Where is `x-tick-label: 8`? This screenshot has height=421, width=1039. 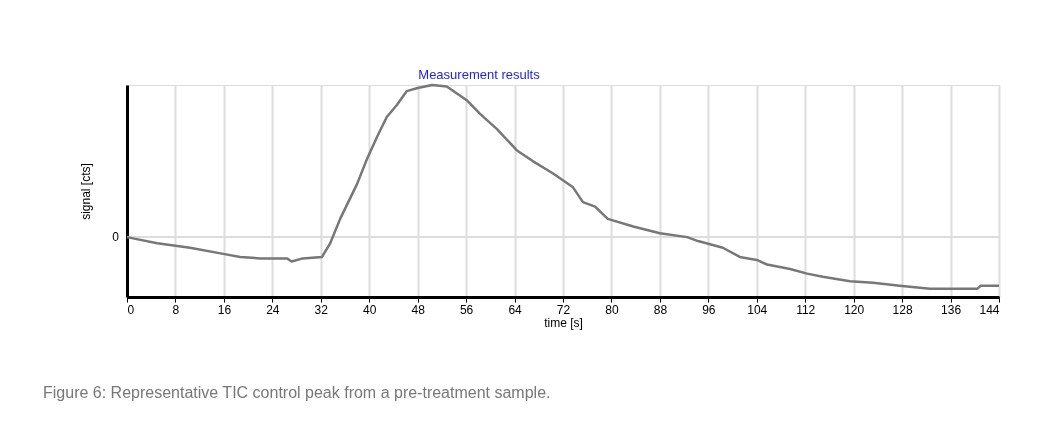 x-tick-label: 8 is located at coordinates (176, 309).